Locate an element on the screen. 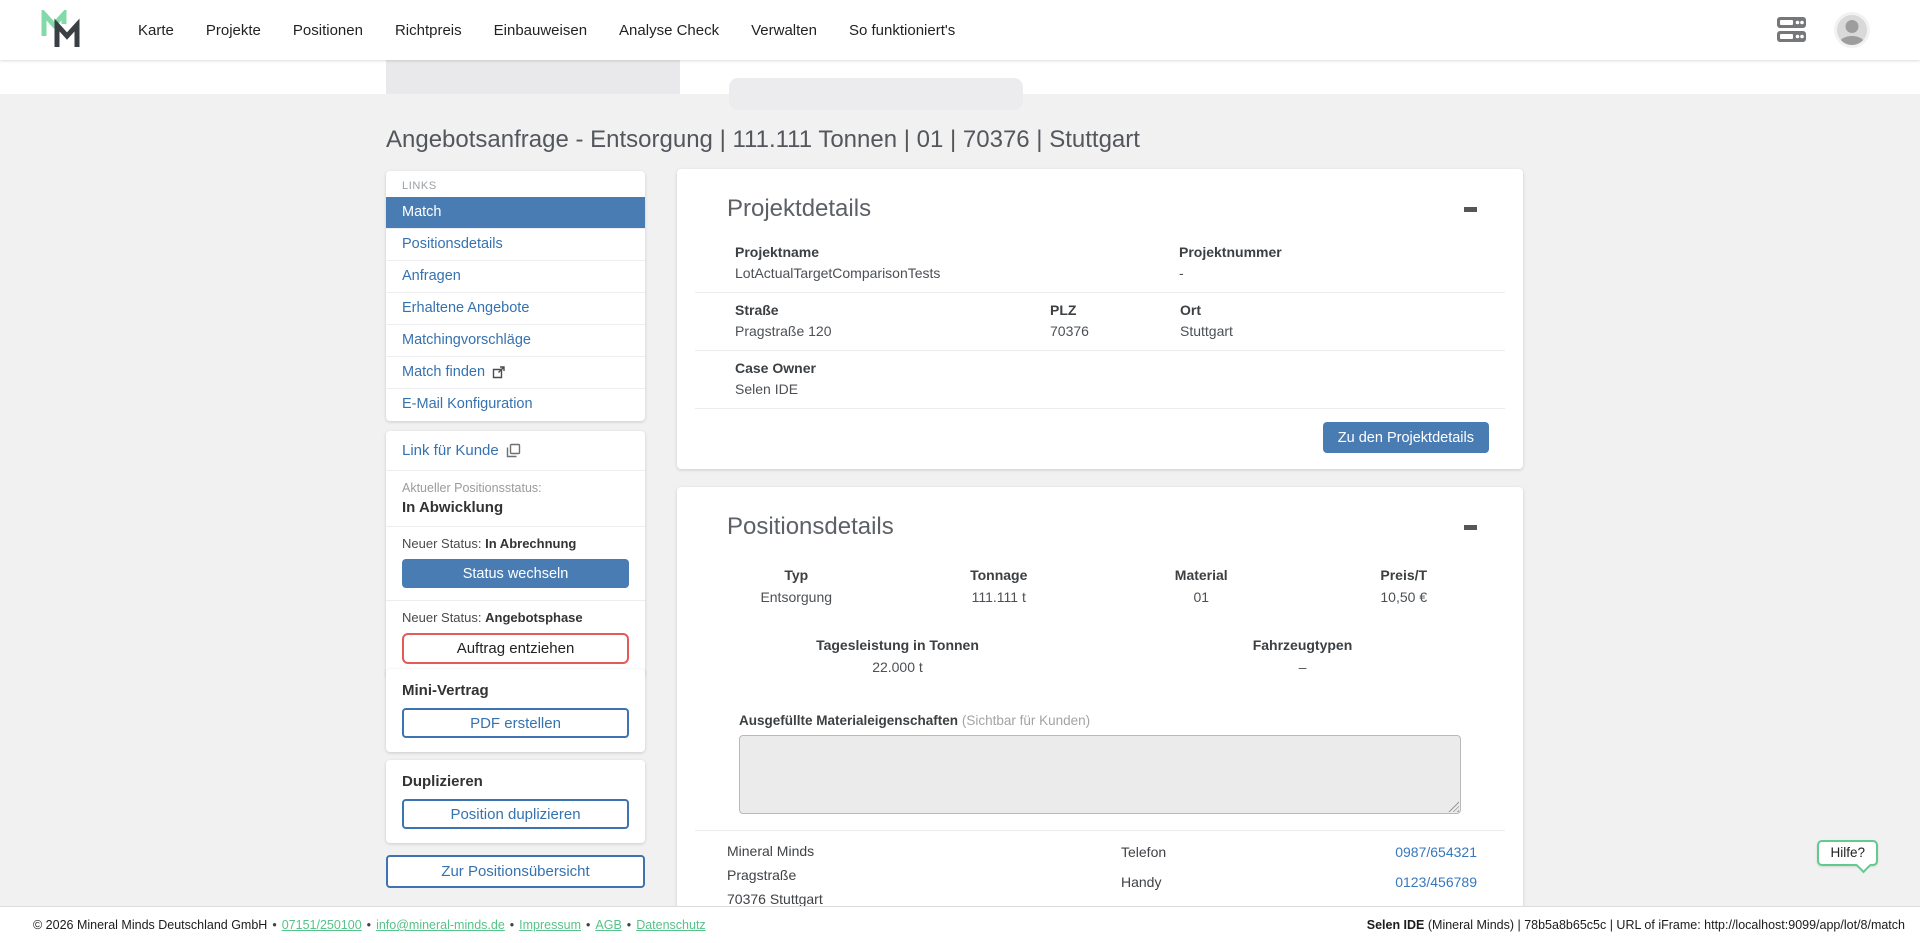 This screenshot has width=1920, height=943. footer-impressum-link: Impressum is located at coordinates (550, 925).